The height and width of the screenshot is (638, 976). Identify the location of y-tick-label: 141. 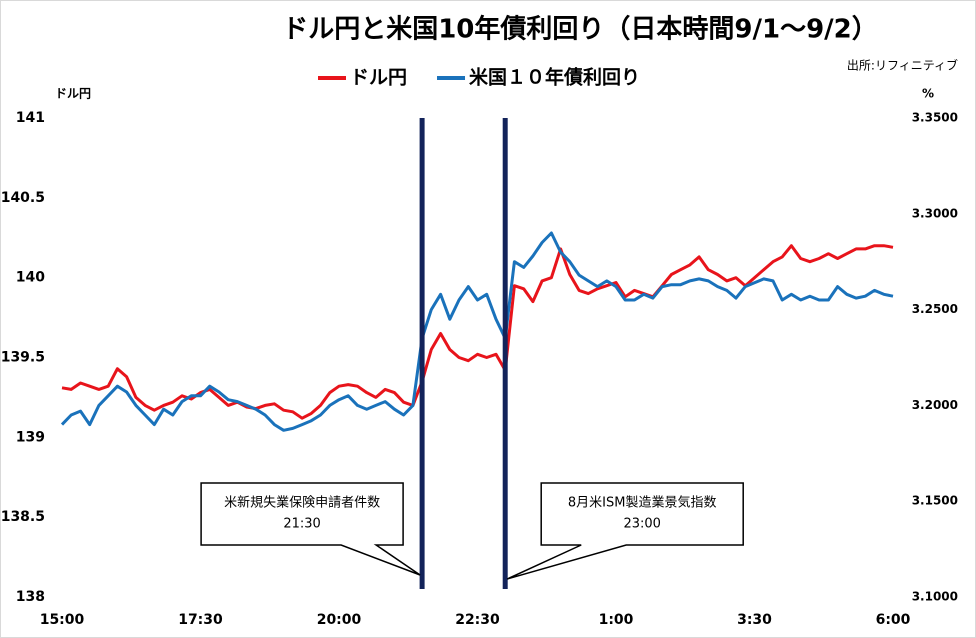
(30, 118).